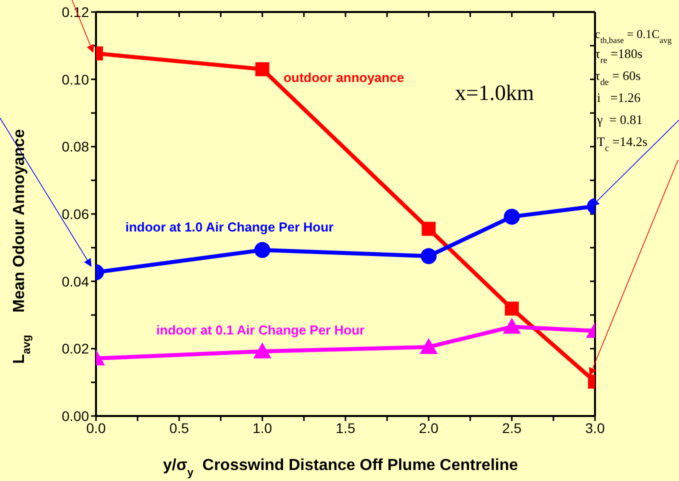 Image resolution: width=679 pixels, height=481 pixels. I want to click on y-tick-label: 0.06, so click(76, 214).